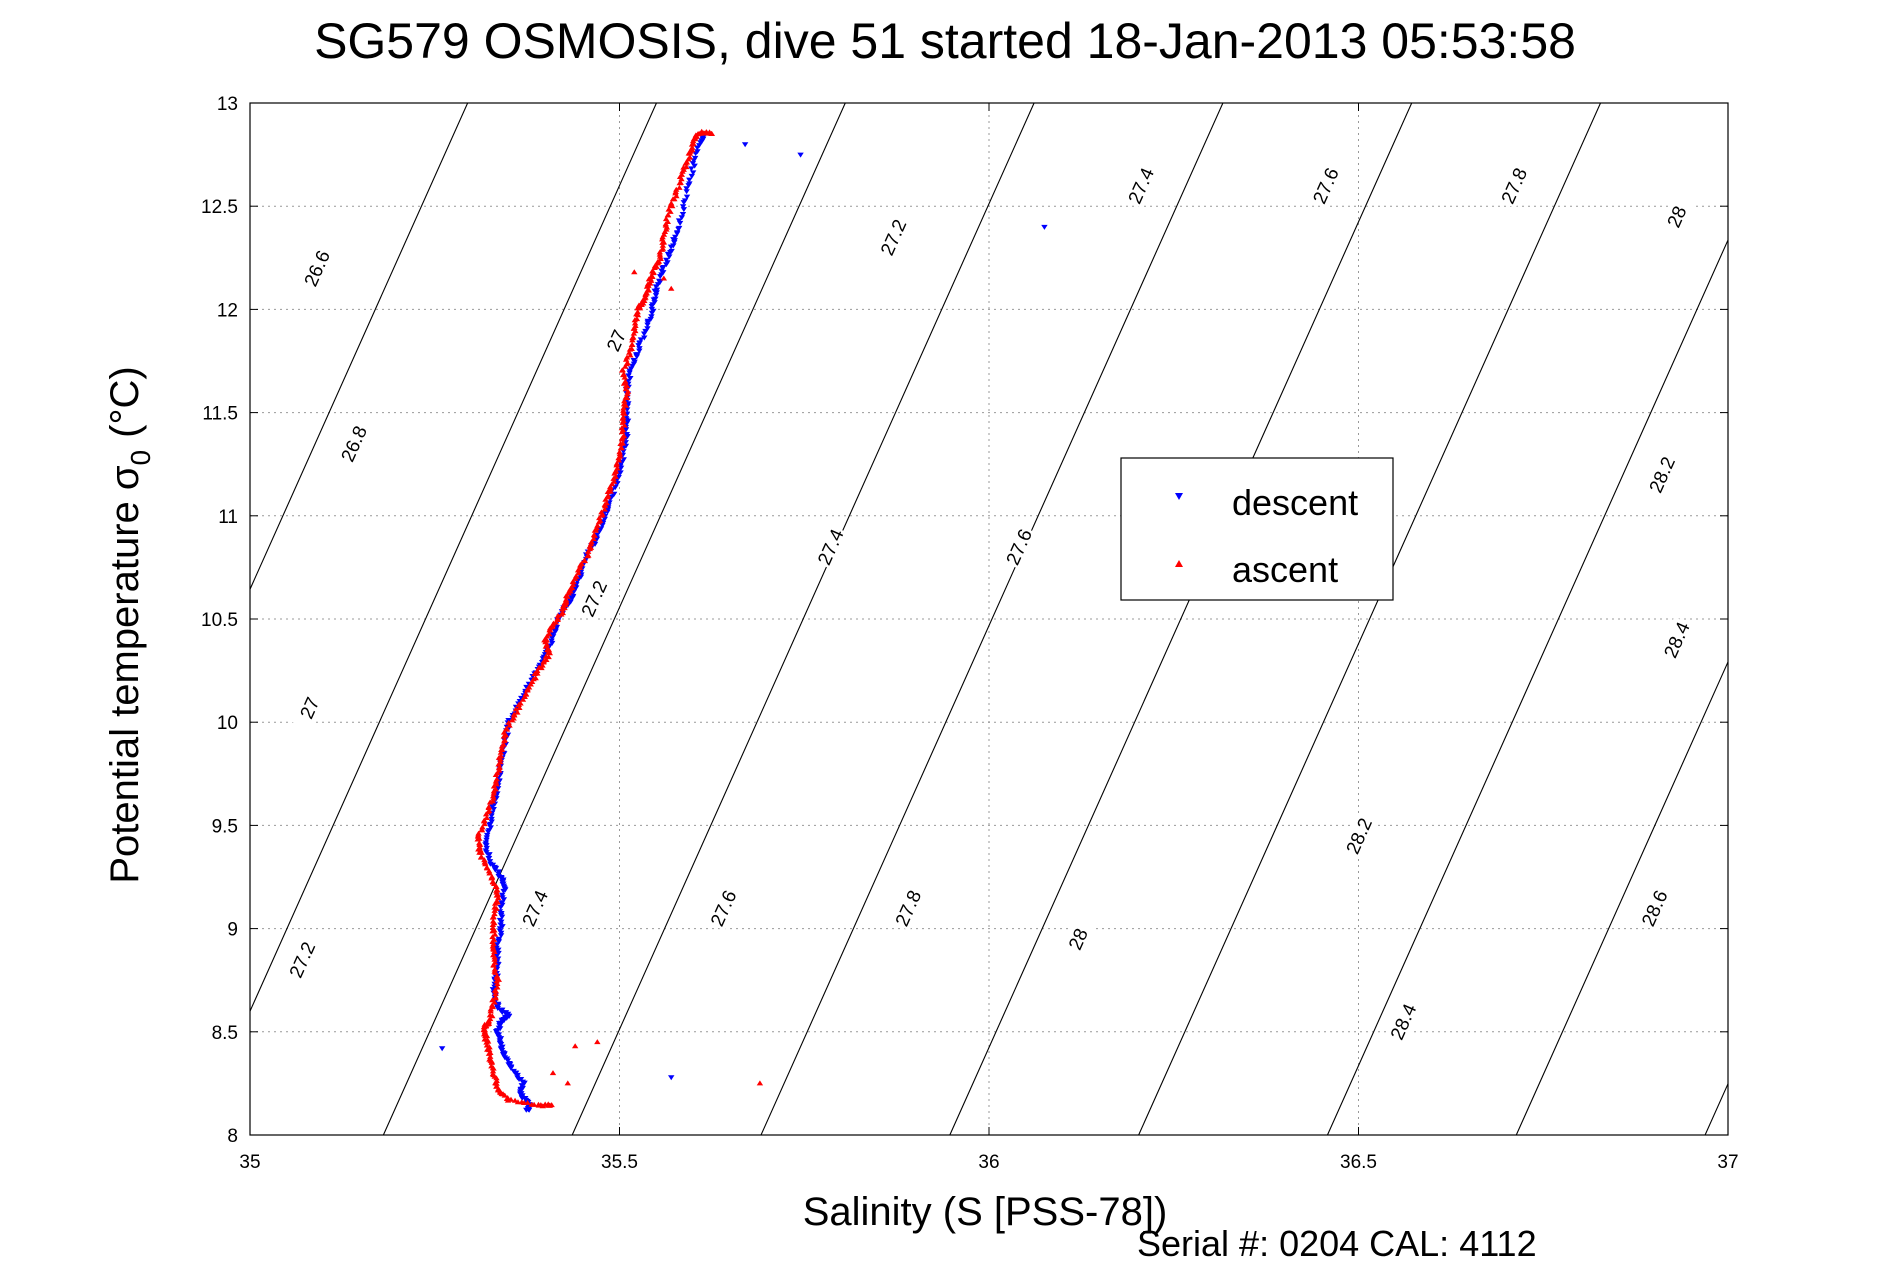 Image resolution: width=1891 pixels, height=1262 pixels. What do you see at coordinates (1727, 1162) in the screenshot?
I see `x-tick-label: 37` at bounding box center [1727, 1162].